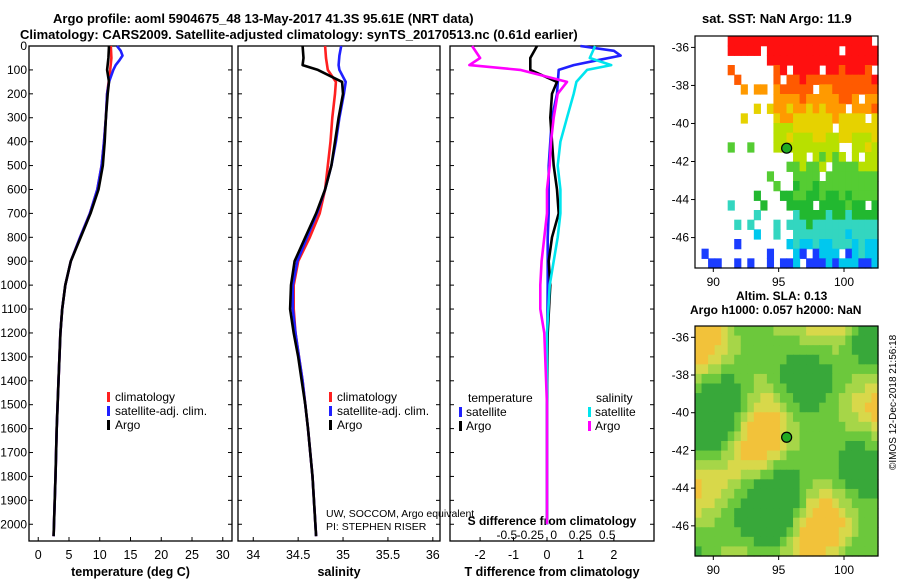 This screenshot has width=900, height=580. I want to click on temperature-xtick-label: 0, so click(38, 555).